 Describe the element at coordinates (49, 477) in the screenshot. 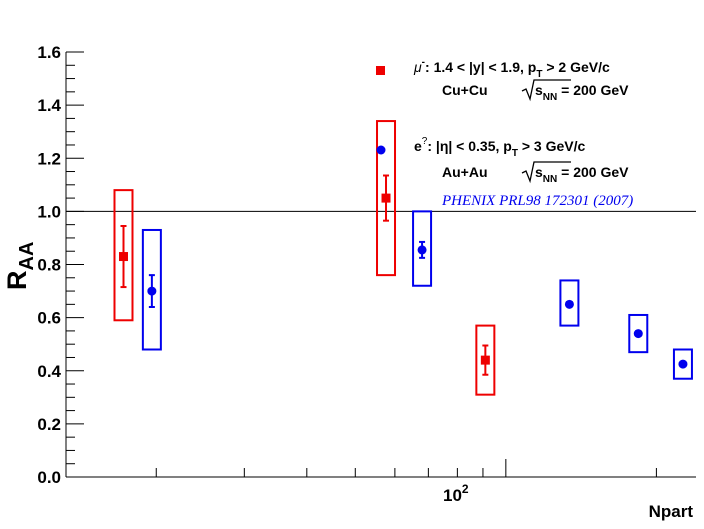

I see `y-tick-label: 0.0` at that location.